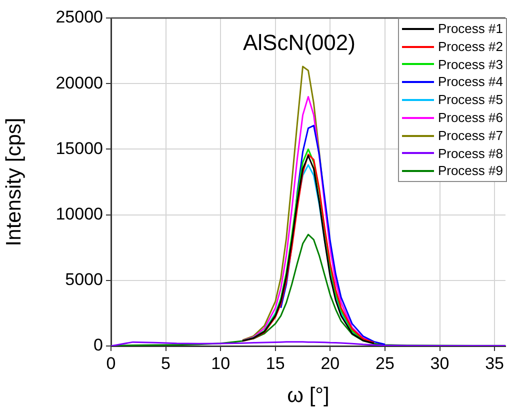 The height and width of the screenshot is (409, 507). What do you see at coordinates (98, 345) in the screenshot?
I see `y-tick-label: 0` at bounding box center [98, 345].